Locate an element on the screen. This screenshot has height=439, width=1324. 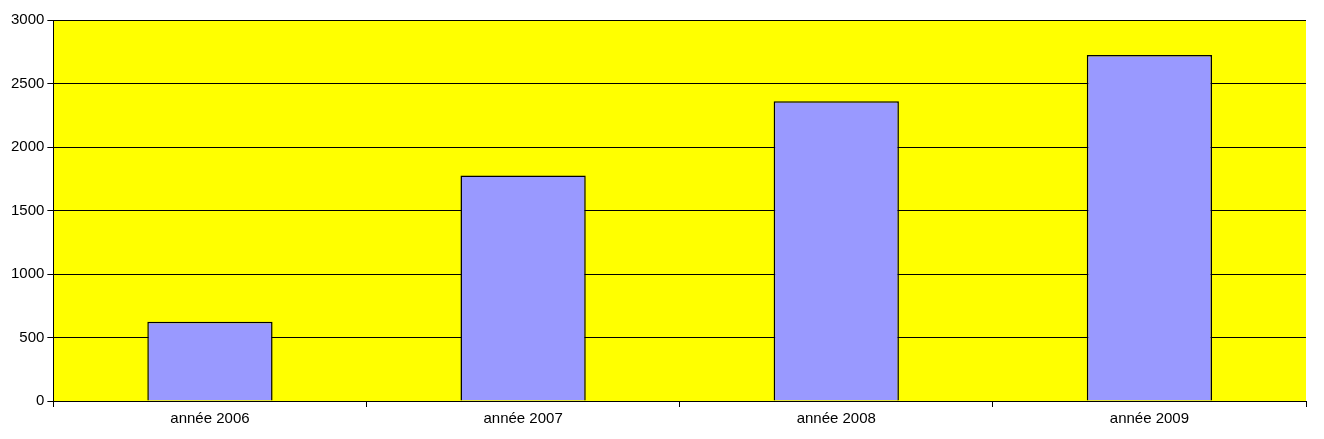
y-tick-label: 0 is located at coordinates (40, 400).